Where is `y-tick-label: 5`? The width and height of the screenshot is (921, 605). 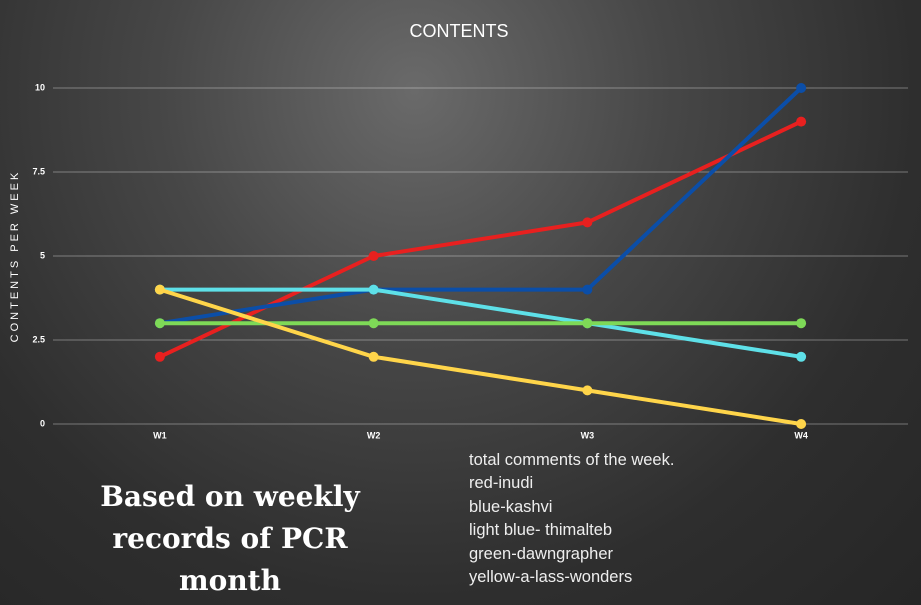
y-tick-label: 5 is located at coordinates (42, 255).